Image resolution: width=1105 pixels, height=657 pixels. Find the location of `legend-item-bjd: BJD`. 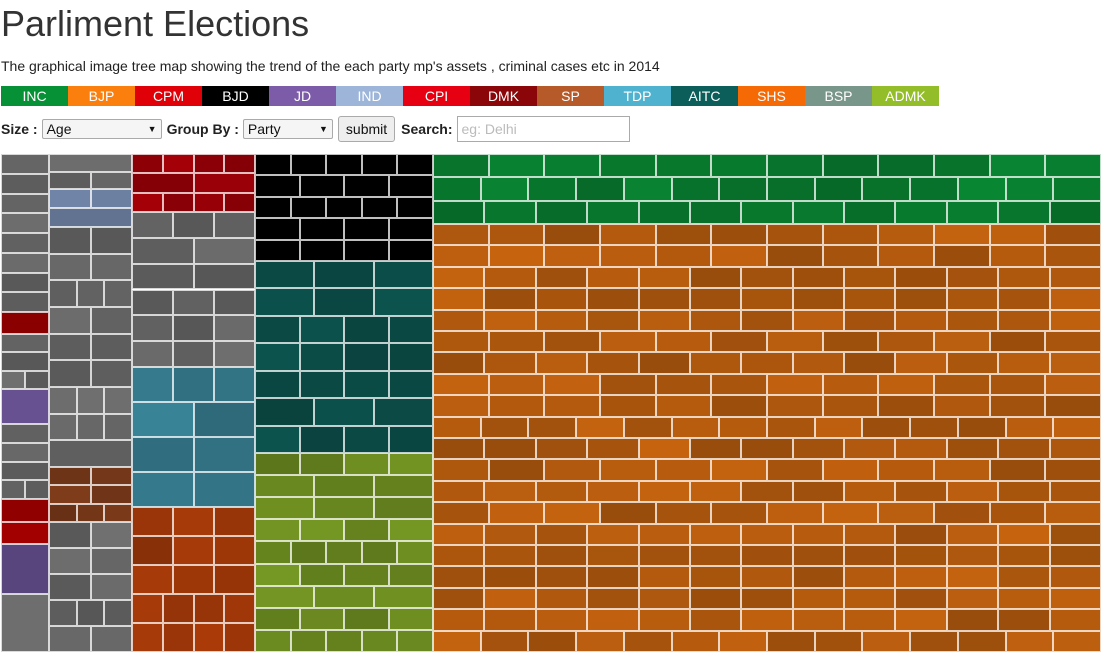

legend-item-bjd: BJD is located at coordinates (235, 96).